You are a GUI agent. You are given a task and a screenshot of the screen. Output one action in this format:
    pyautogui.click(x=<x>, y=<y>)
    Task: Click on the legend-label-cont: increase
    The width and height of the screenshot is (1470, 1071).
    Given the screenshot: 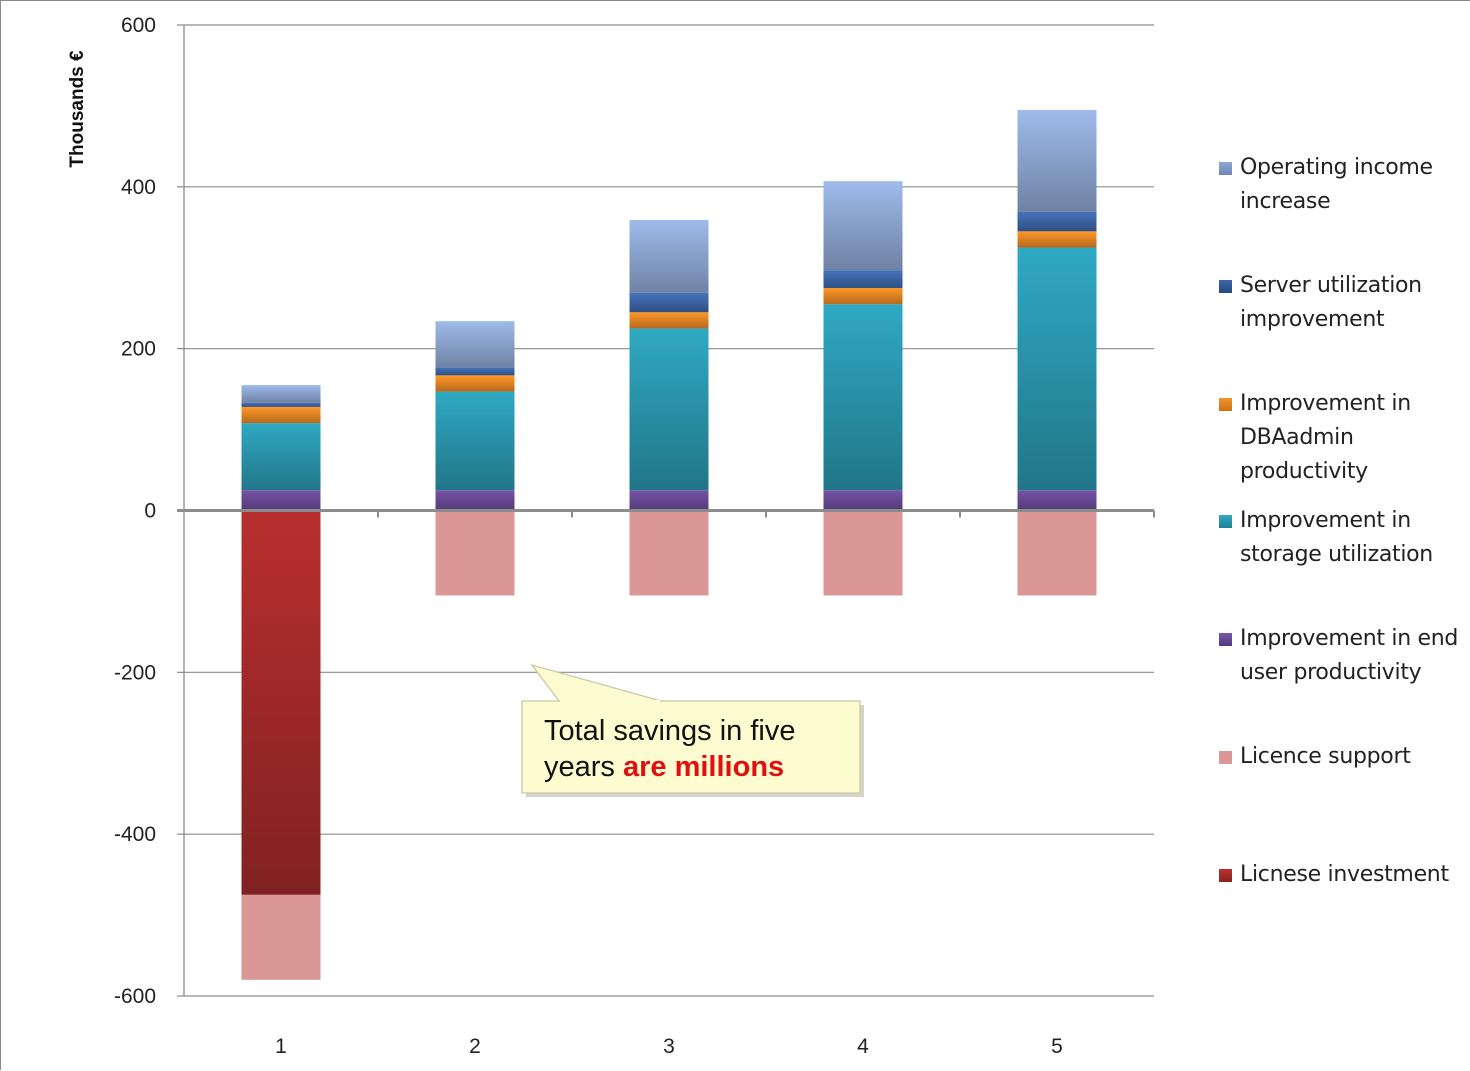 What is the action you would take?
    pyautogui.click(x=1285, y=201)
    